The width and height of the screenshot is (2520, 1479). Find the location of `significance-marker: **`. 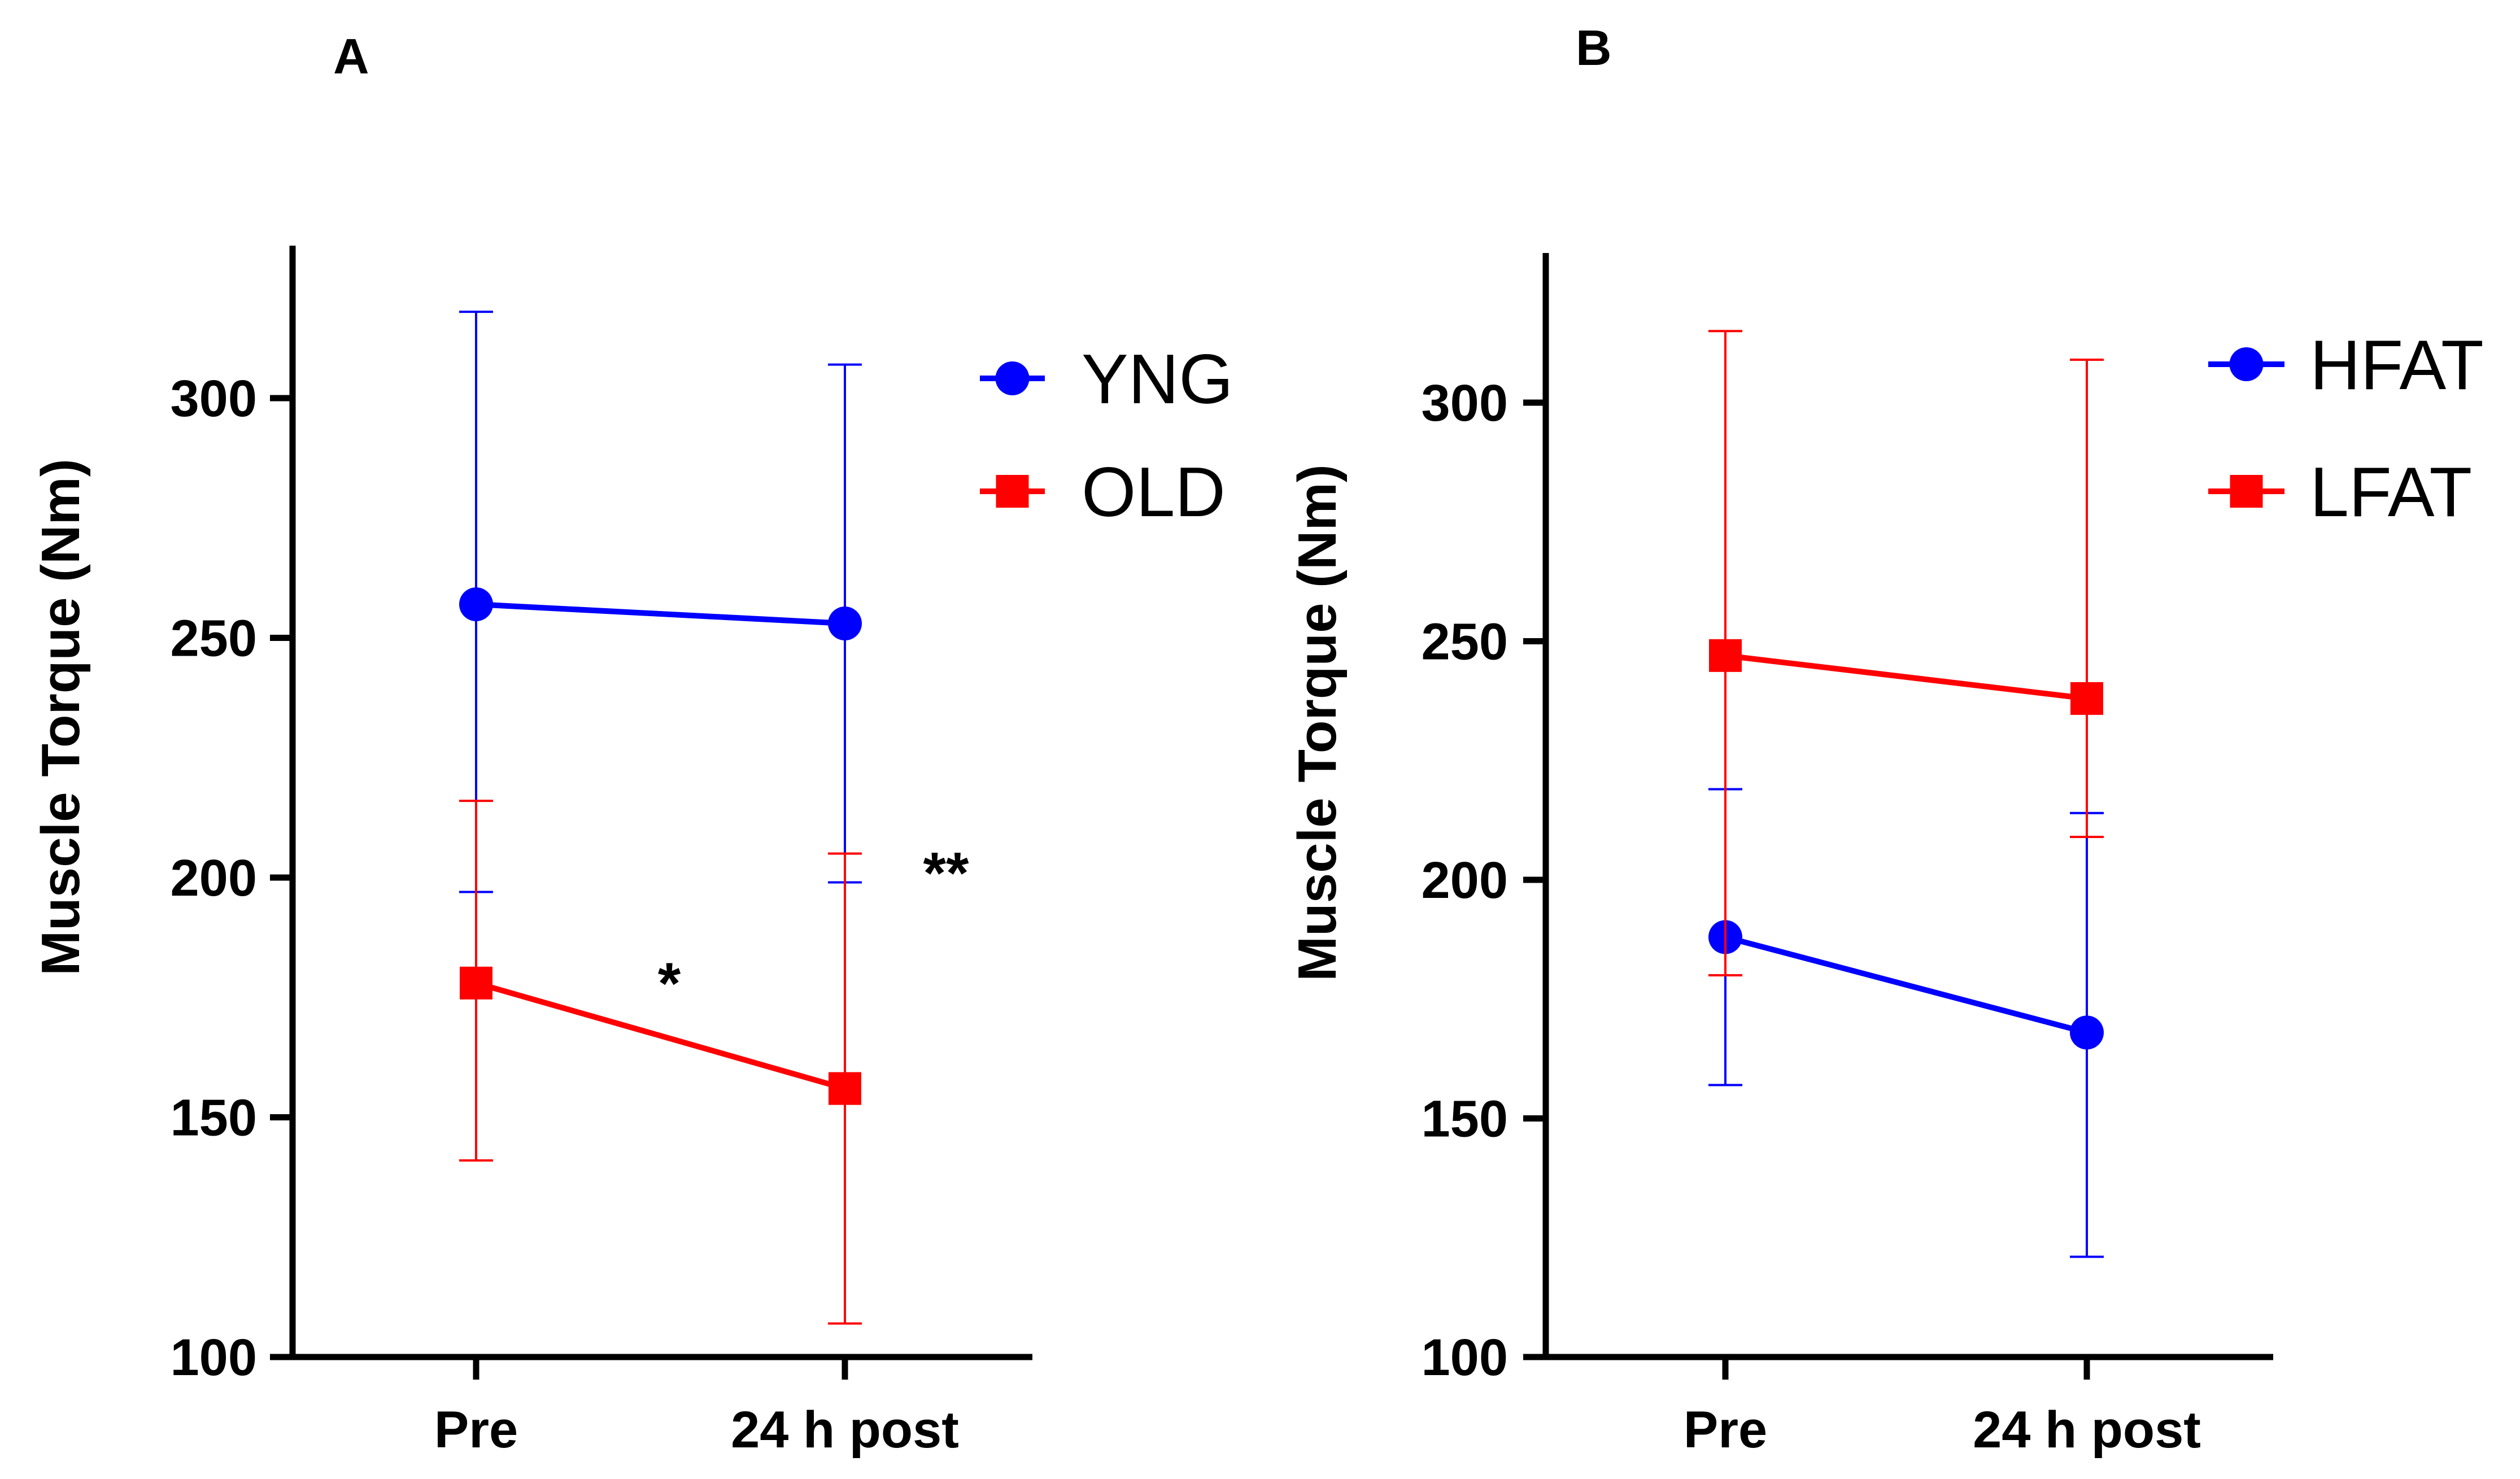

significance-marker: ** is located at coordinates (946, 873).